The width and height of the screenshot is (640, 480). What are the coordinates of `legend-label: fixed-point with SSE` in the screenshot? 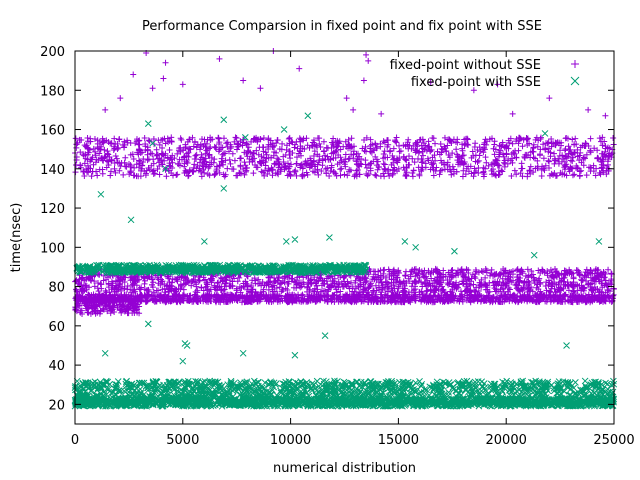 It's located at (476, 82).